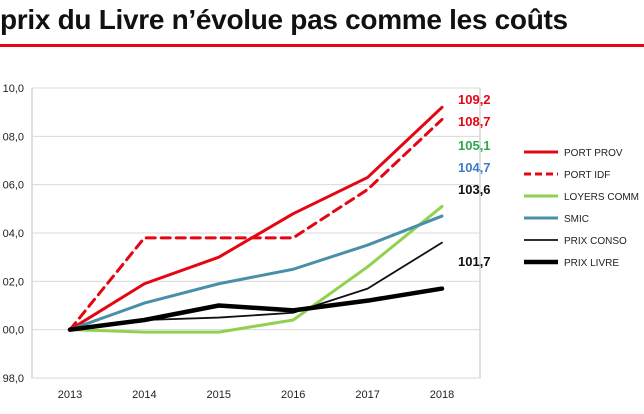 Image resolution: width=644 pixels, height=414 pixels. I want to click on end-value-label: 105,1, so click(474, 145).